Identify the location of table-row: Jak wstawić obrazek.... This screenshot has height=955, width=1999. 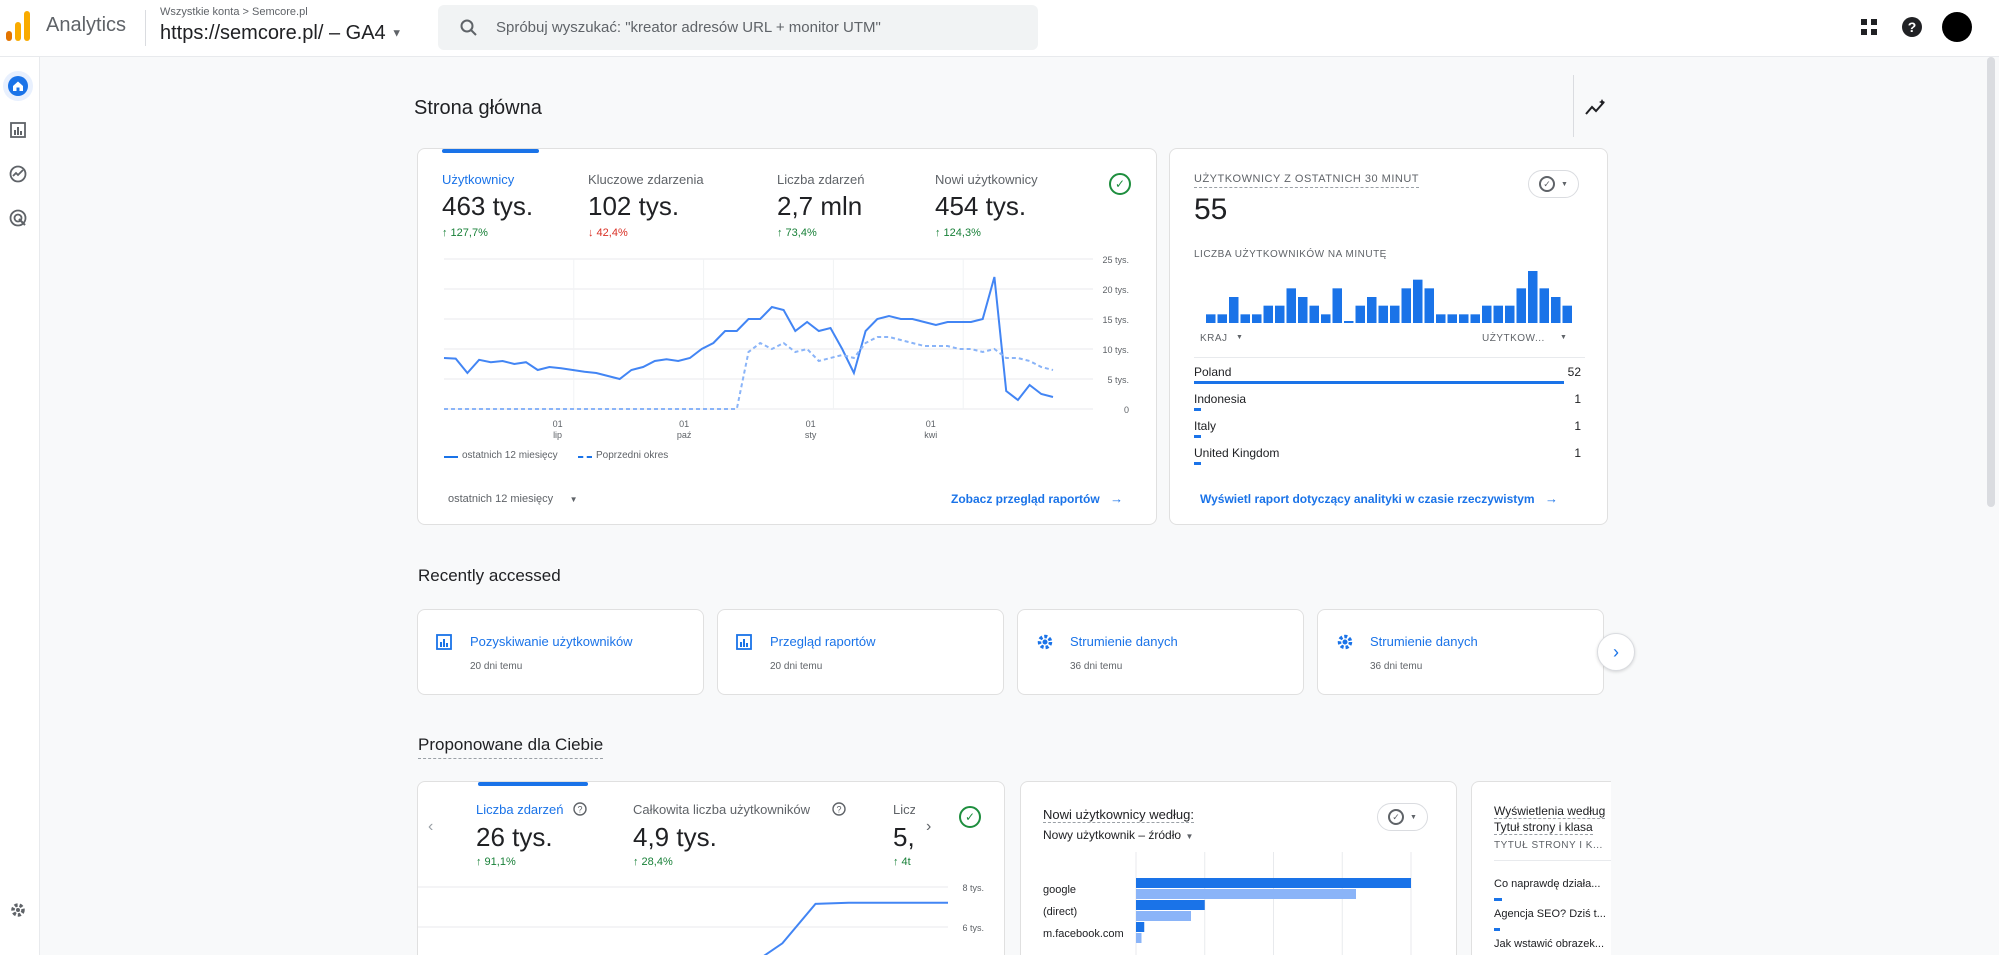
(1549, 944).